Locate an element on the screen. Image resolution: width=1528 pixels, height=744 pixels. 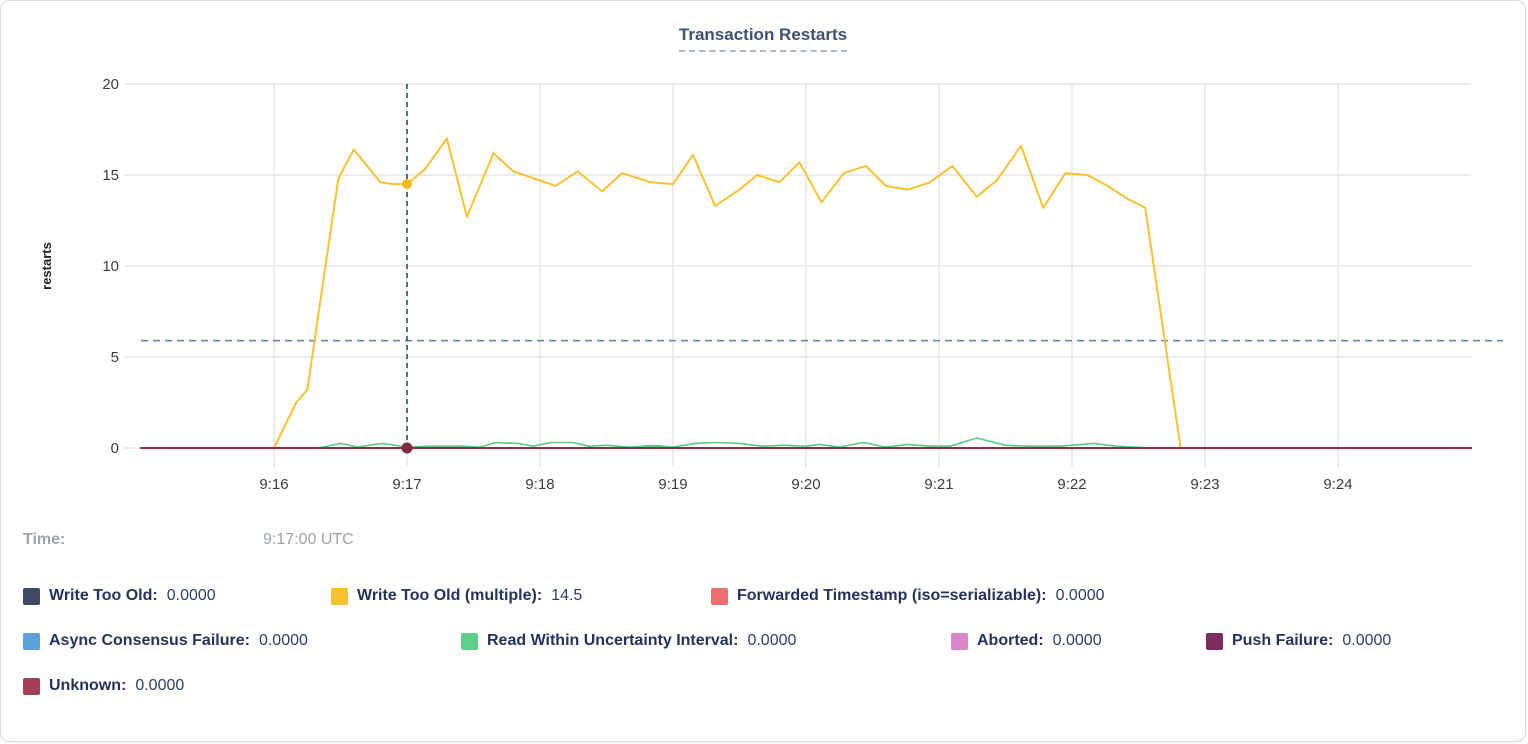
legend-item: Push Failure: 0.0000 is located at coordinates (1298, 641).